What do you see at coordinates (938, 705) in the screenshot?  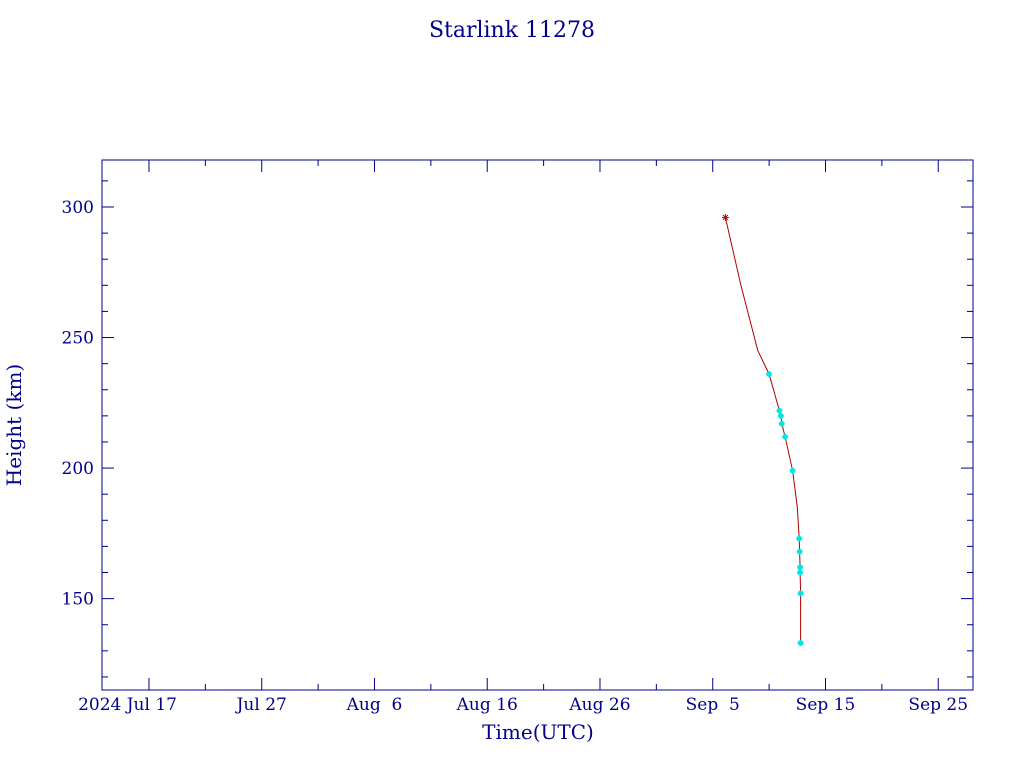 I see `x-tick-label: Sep 25` at bounding box center [938, 705].